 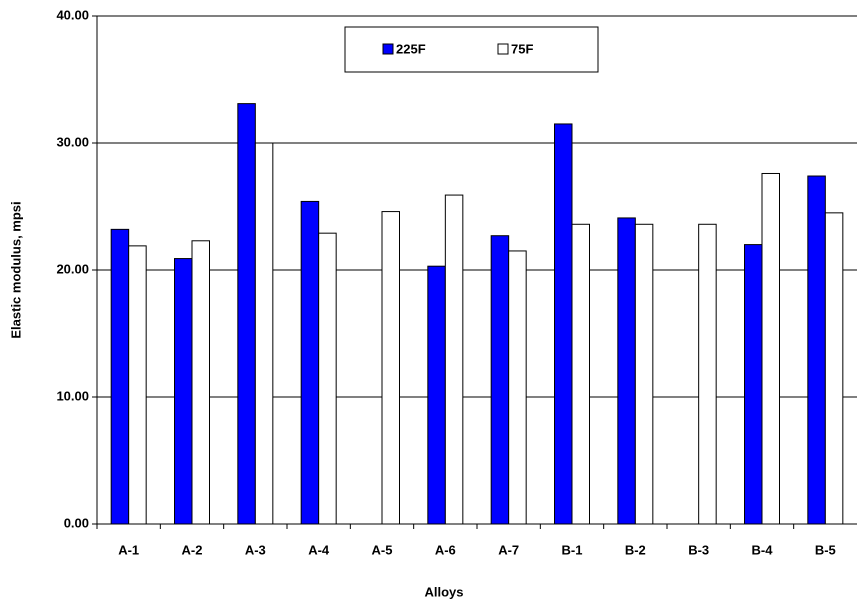 What do you see at coordinates (319, 549) in the screenshot?
I see `x-tick-label: A-4` at bounding box center [319, 549].